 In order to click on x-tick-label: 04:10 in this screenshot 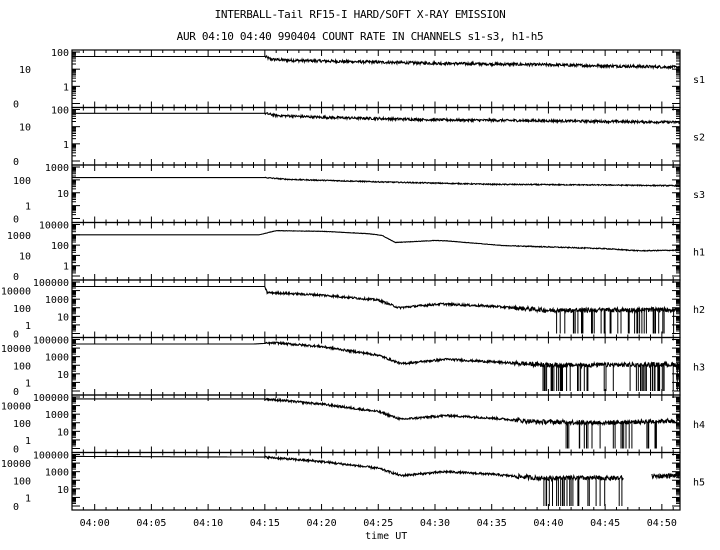, I will do `click(208, 523)`.